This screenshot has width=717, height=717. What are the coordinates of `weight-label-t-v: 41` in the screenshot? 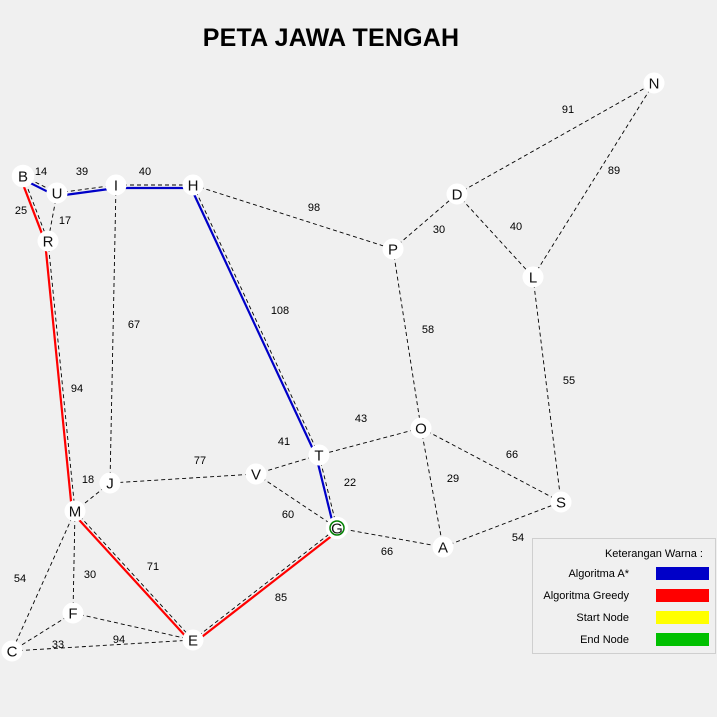 It's located at (284, 442).